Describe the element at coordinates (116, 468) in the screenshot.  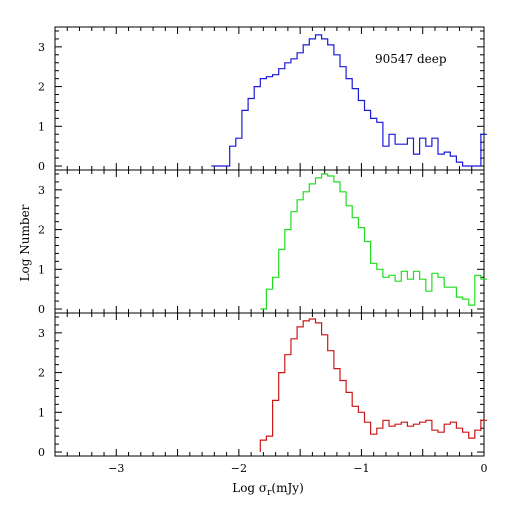
I see `x-tick-label: −3` at that location.